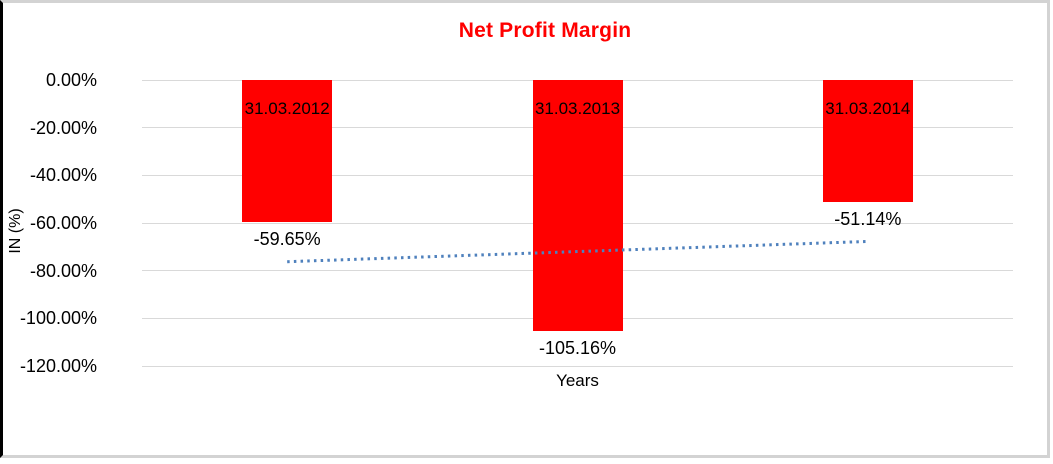 The width and height of the screenshot is (1053, 464). What do you see at coordinates (71, 80) in the screenshot?
I see `y-axis-tick-label: 0.00%` at bounding box center [71, 80].